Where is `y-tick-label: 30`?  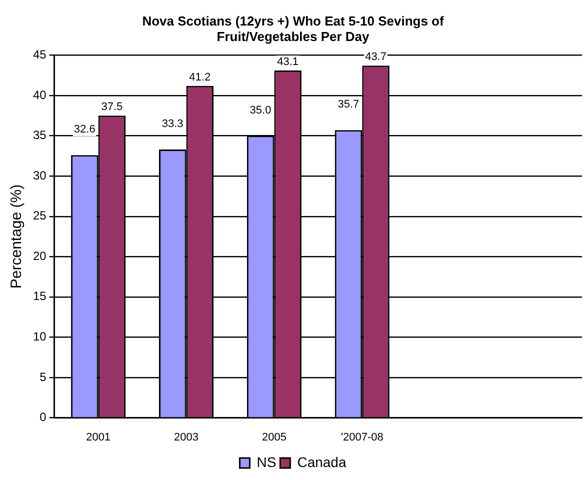
y-tick-label: 30 is located at coordinates (39, 175).